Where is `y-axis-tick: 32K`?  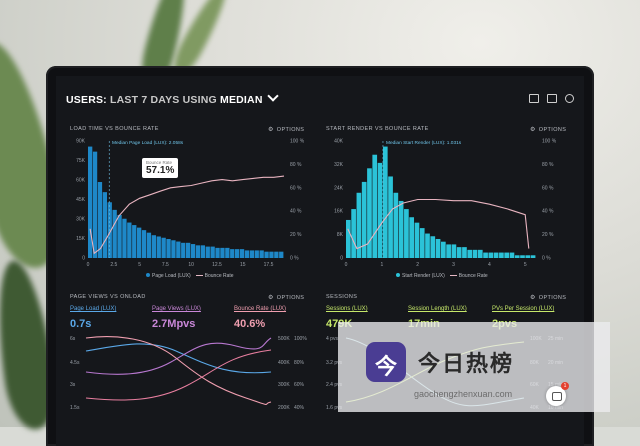 y-axis-tick: 32K is located at coordinates (339, 165).